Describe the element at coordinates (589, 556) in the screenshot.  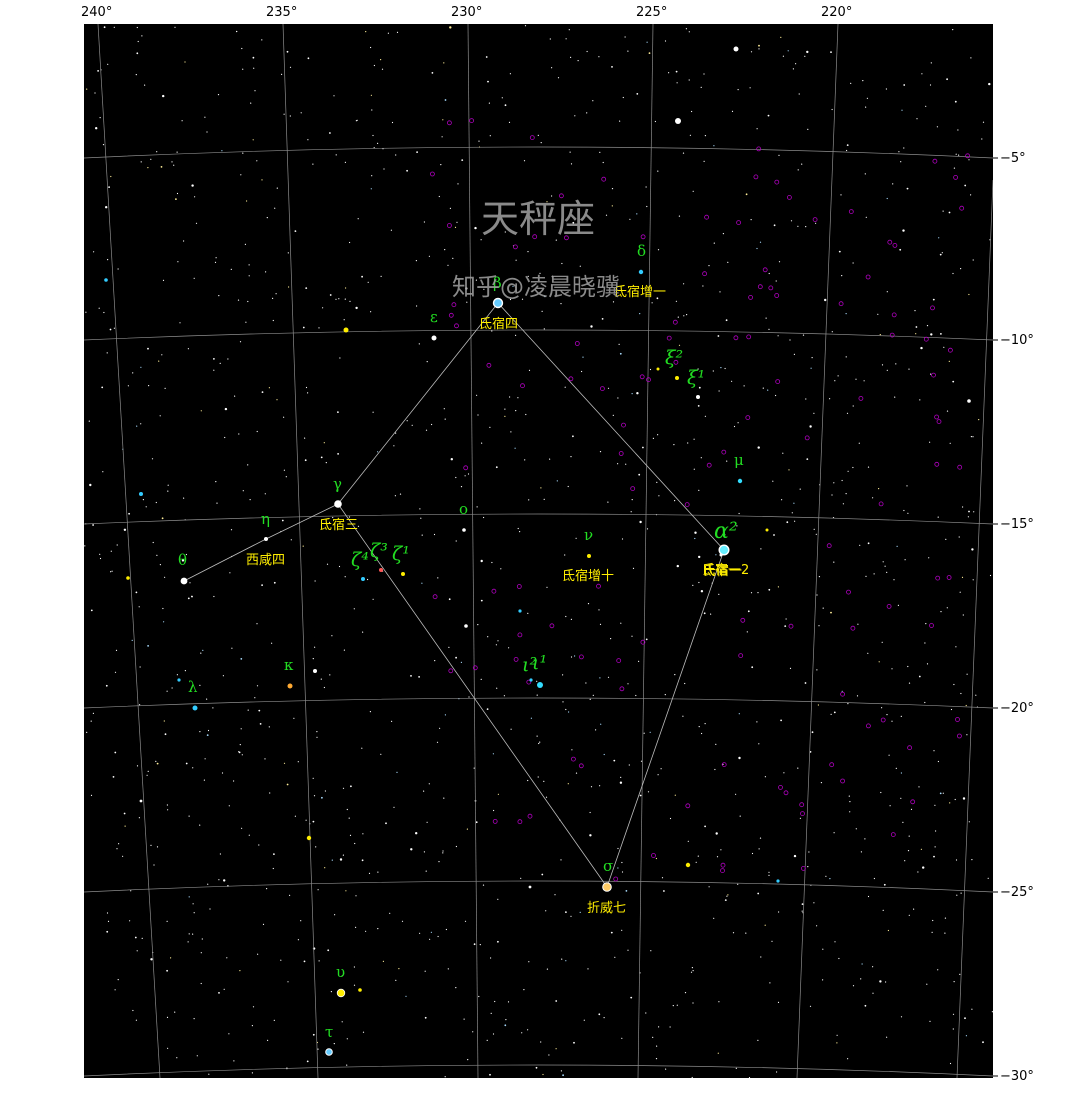
I see `star-nu` at that location.